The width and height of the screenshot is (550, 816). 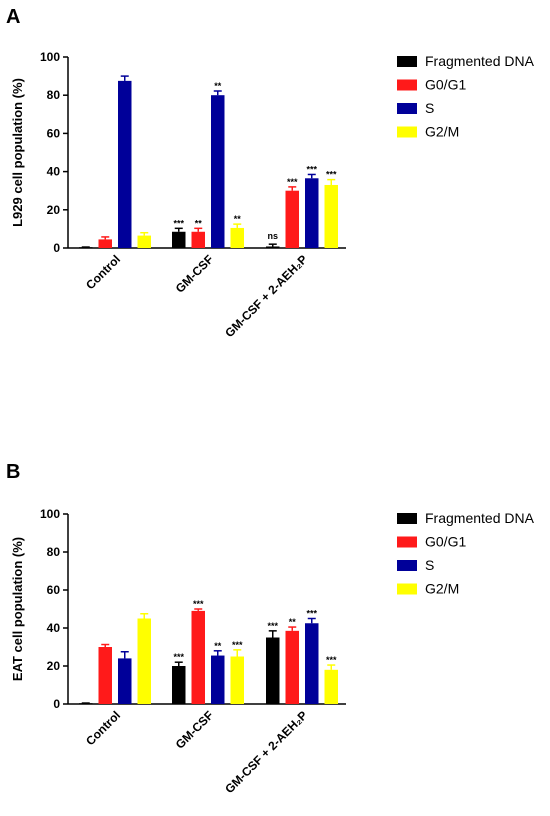 What do you see at coordinates (272, 236) in the screenshot?
I see `significance-label: ns` at bounding box center [272, 236].